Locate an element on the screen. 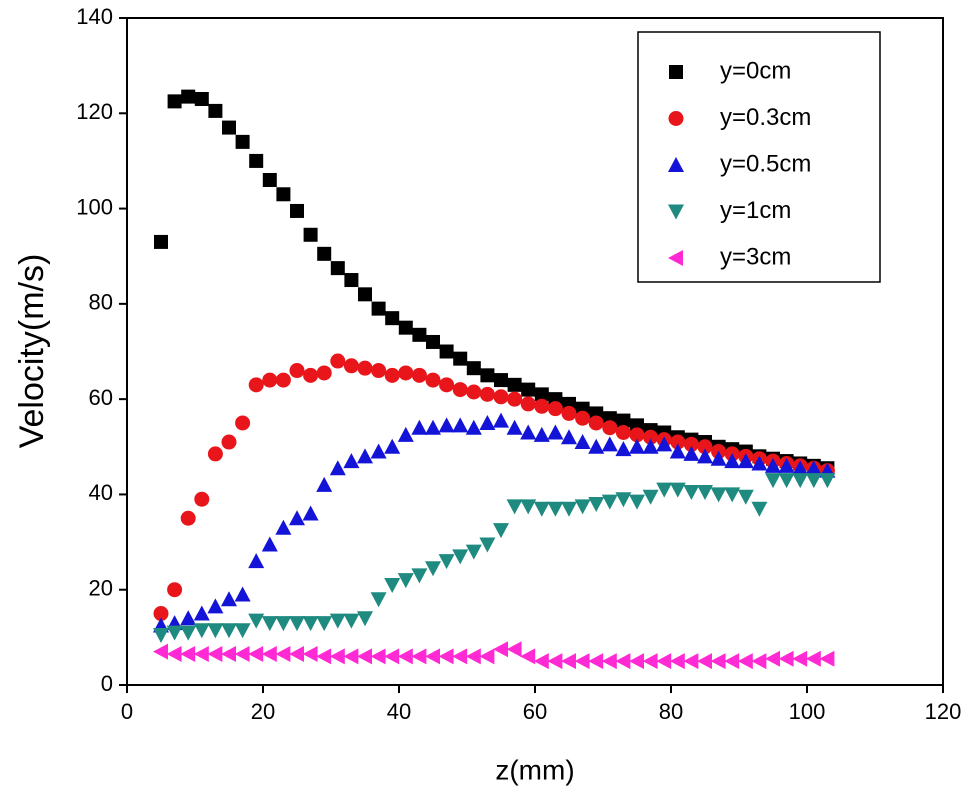 The height and width of the screenshot is (798, 975). x-tick-label: 100 is located at coordinates (807, 711).